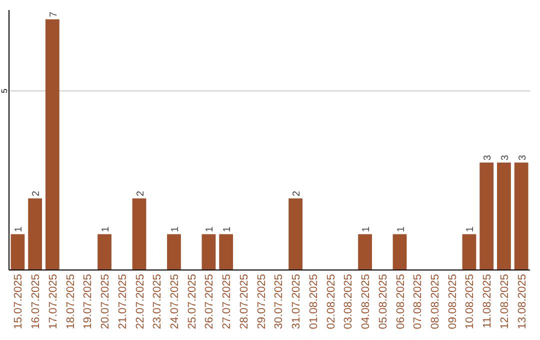 This screenshot has width=540, height=340. Describe the element at coordinates (122, 302) in the screenshot. I see `x-tick-label: 21.07.2025` at that location.